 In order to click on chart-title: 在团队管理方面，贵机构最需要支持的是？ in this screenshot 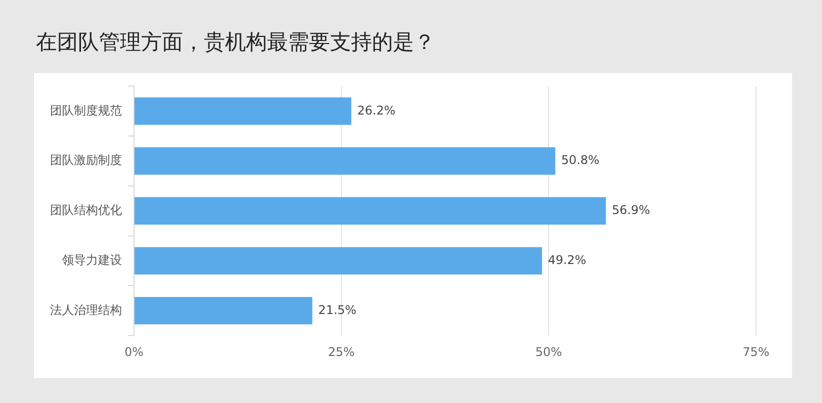, I will do `click(235, 42)`.